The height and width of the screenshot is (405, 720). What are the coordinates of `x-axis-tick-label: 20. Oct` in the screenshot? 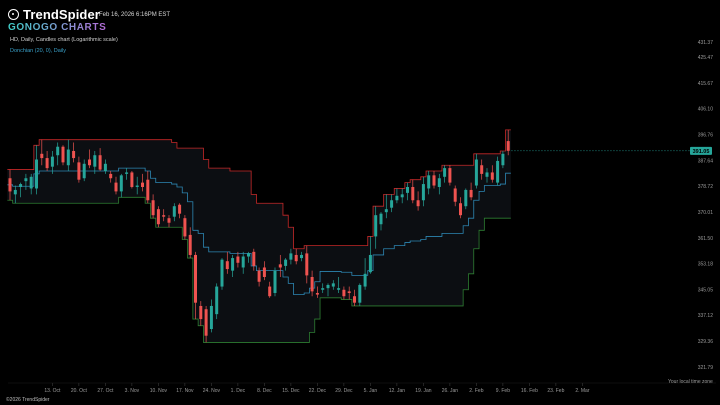 It's located at (79, 391).